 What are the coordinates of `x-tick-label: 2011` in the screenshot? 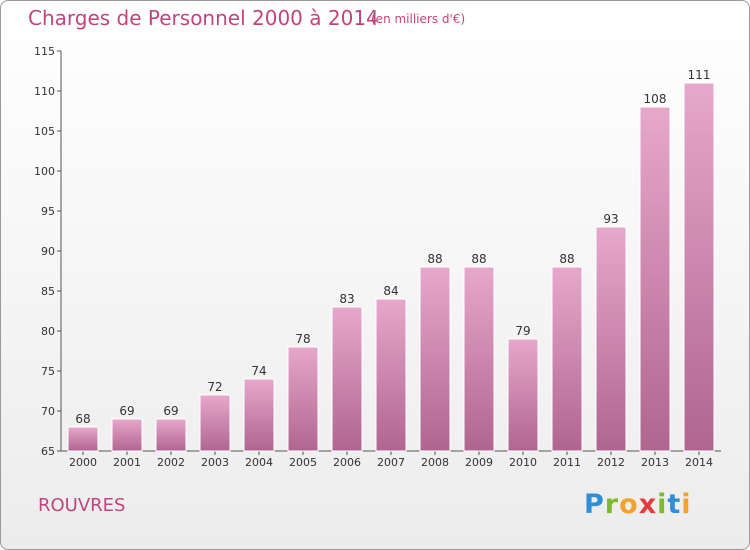 It's located at (567, 462).